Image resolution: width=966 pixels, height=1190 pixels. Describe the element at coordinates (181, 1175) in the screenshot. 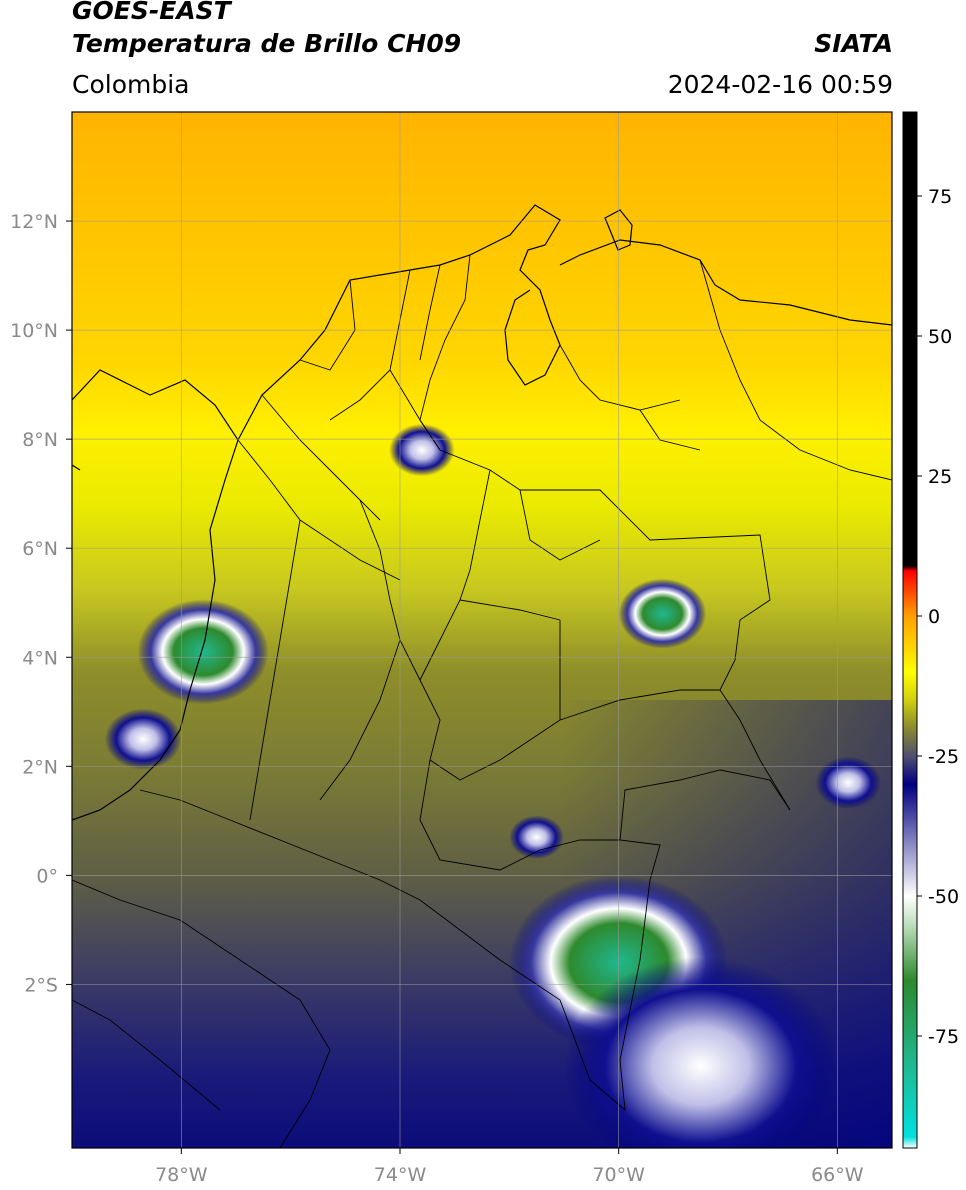

I see `lon-tick-label-0: 78°W` at that location.